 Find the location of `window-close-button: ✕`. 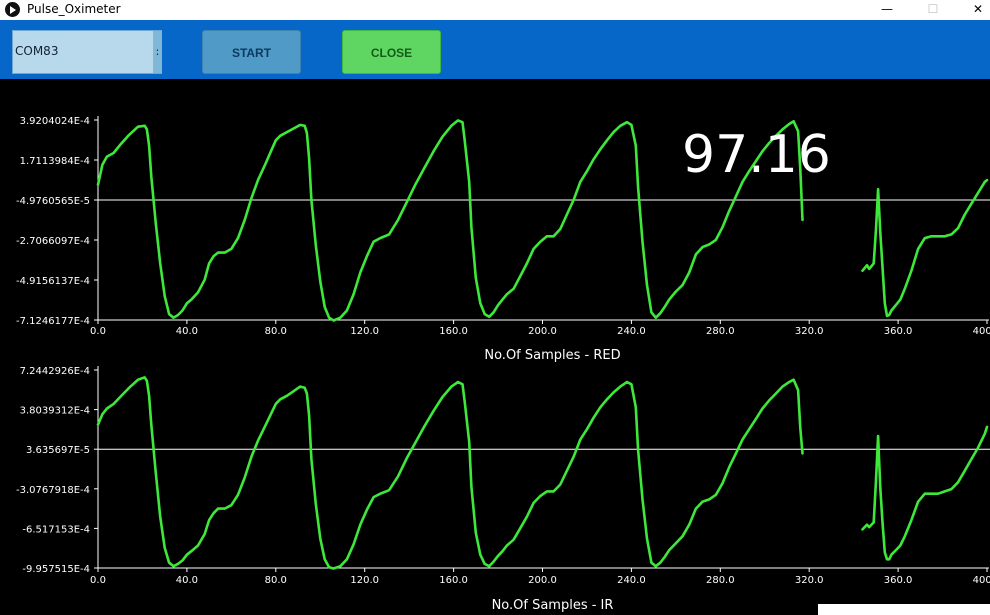

window-close-button: ✕ is located at coordinates (978, 9).